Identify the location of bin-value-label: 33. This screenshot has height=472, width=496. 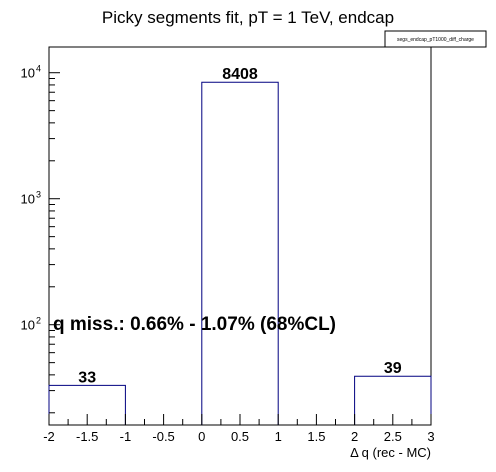
(87, 377).